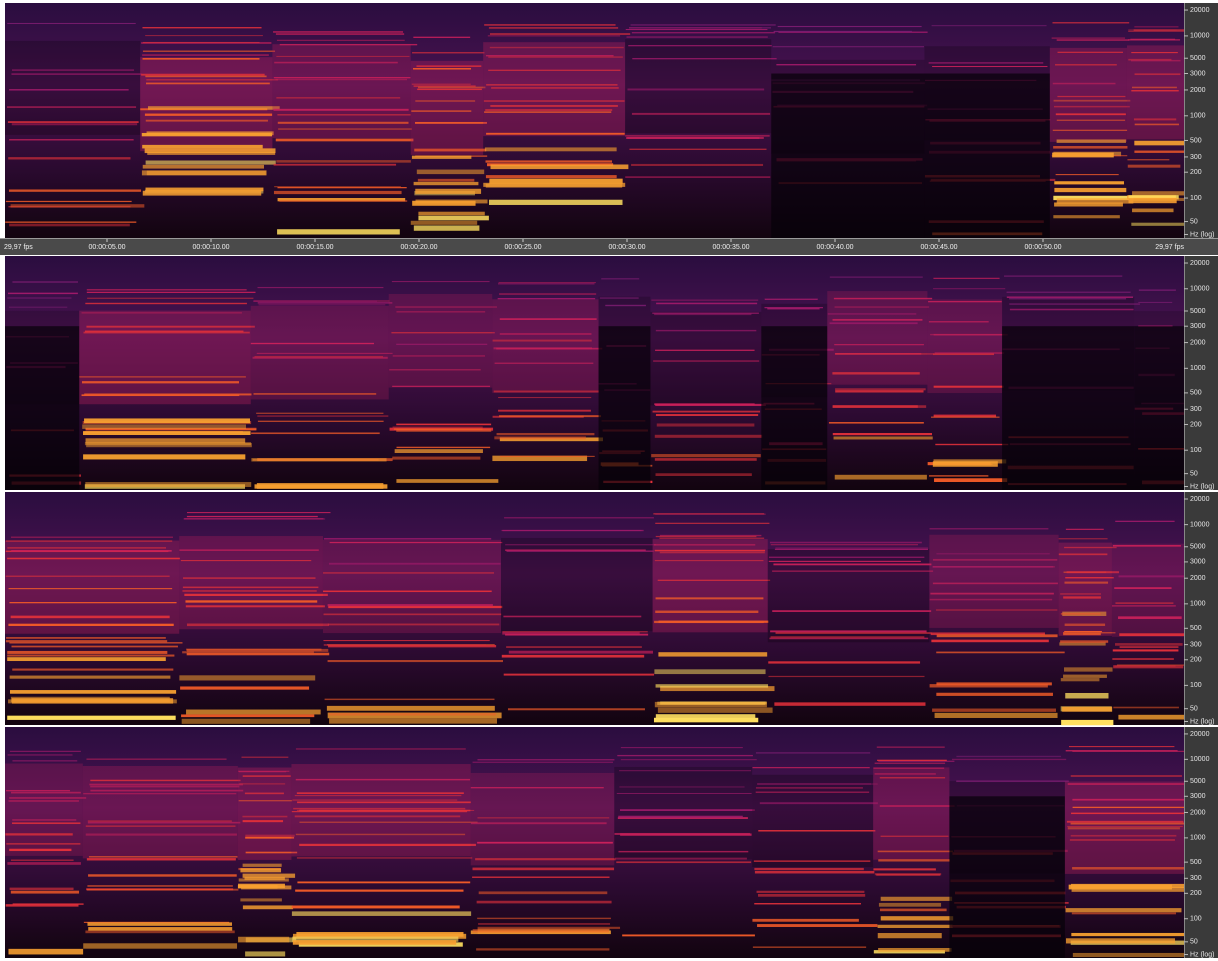 The width and height of the screenshot is (1218, 961). What do you see at coordinates (609, 246) in the screenshot?
I see `timeline-bar` at bounding box center [609, 246].